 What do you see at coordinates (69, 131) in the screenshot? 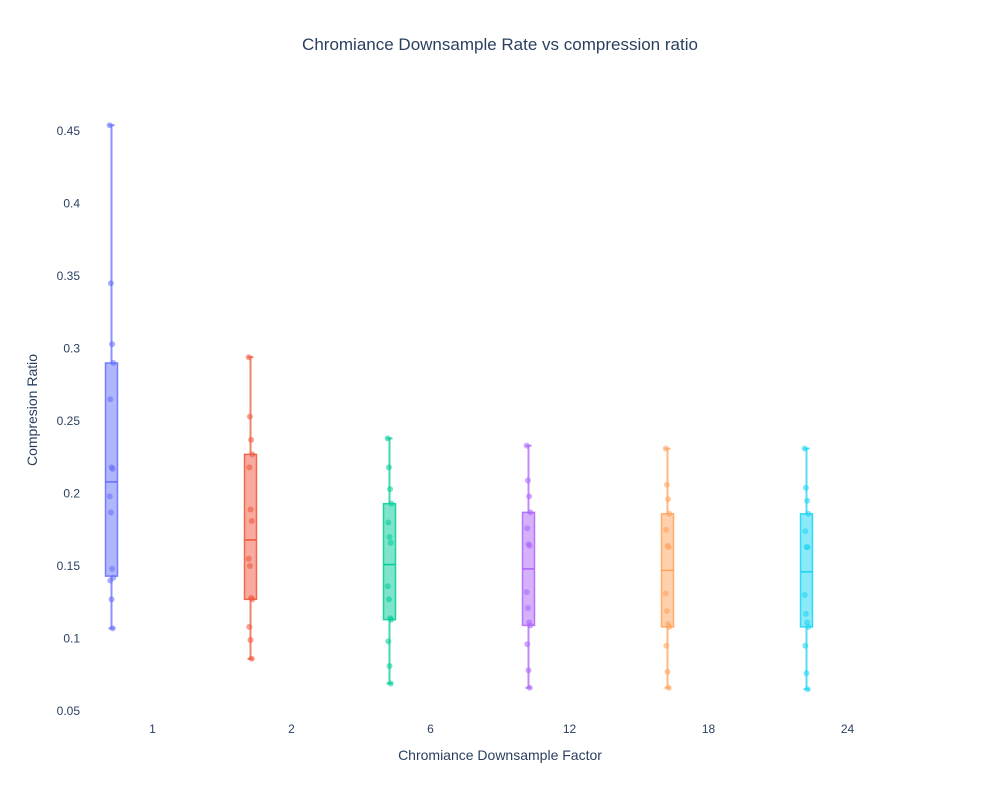
I see `y-tick-label: 0.45` at bounding box center [69, 131].